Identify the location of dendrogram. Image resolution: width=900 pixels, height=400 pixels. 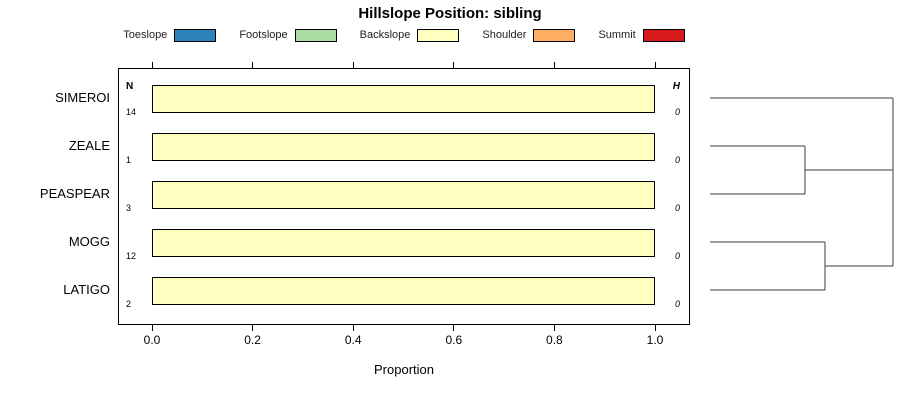
(802, 194).